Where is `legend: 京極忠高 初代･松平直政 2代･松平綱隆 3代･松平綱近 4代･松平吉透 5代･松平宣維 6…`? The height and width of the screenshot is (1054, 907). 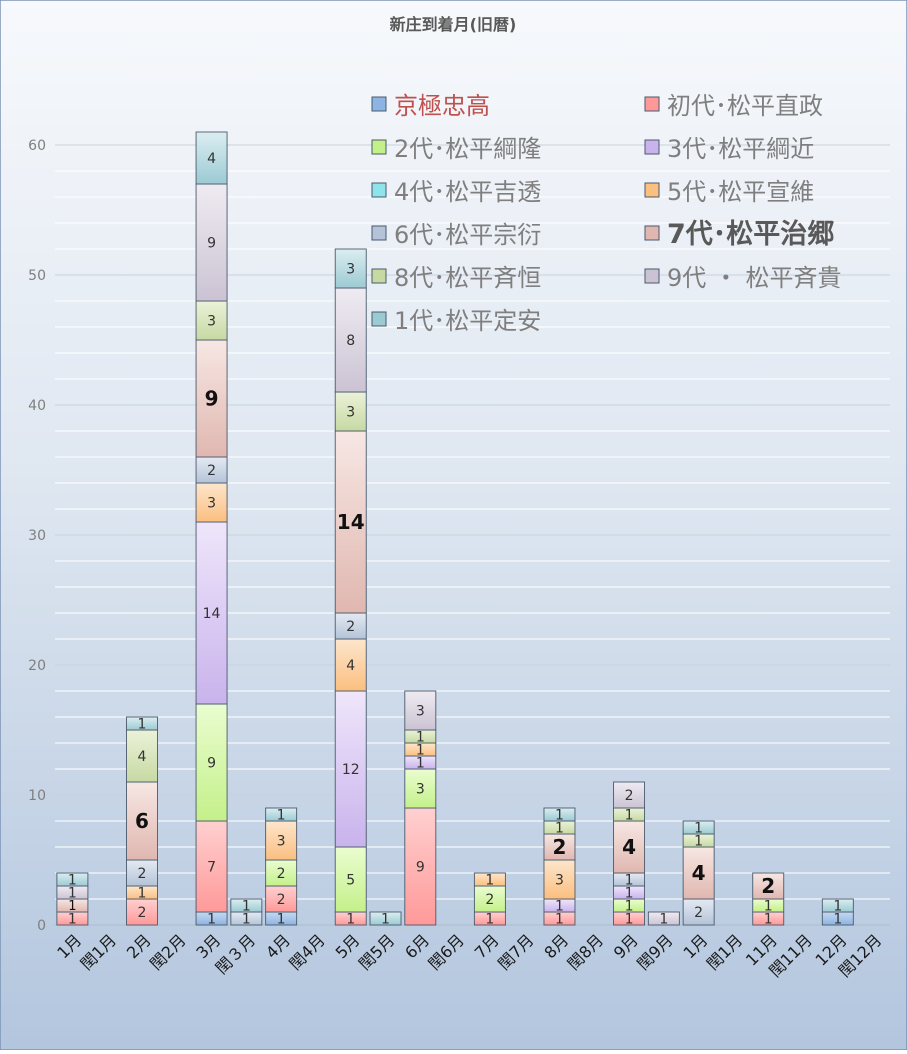 legend: 京極忠高 初代･松平直政 2代･松平綱隆 3代･松平綱近 4代･松平吉透 5代･松平宣維 6… is located at coordinates (606, 213).